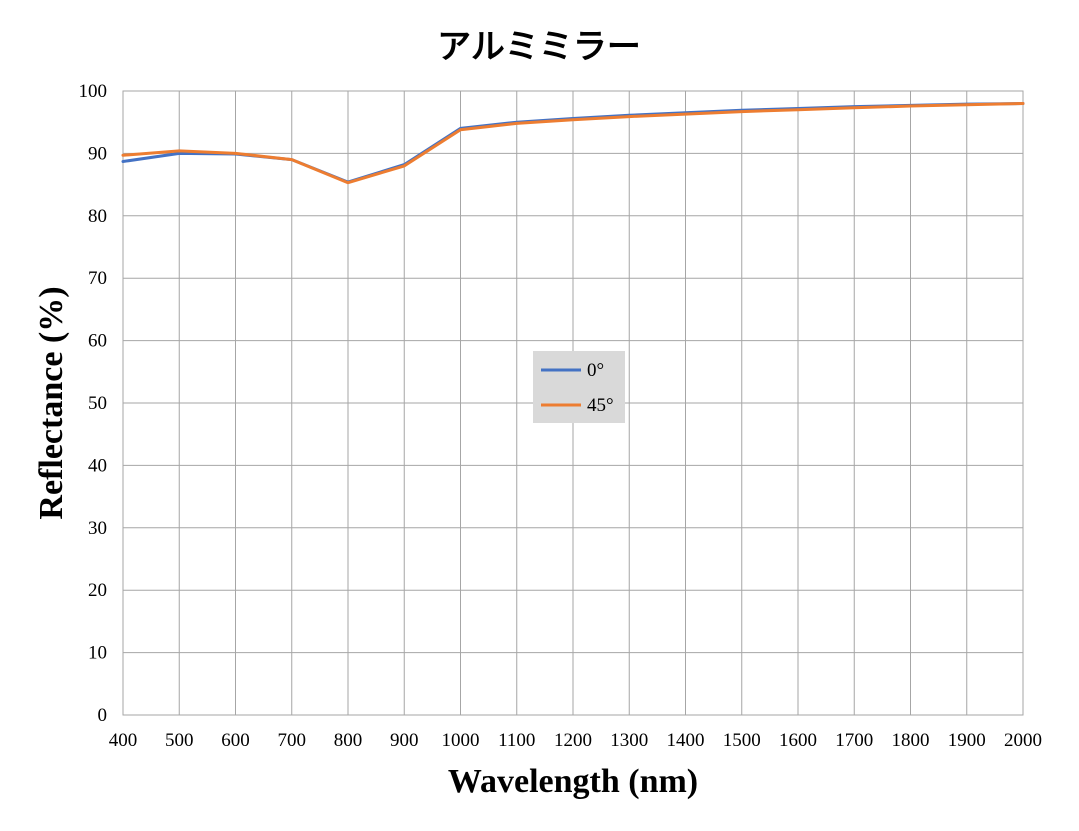 Image resolution: width=1079 pixels, height=831 pixels. Describe the element at coordinates (97, 278) in the screenshot. I see `y-tick-label: 70` at that location.